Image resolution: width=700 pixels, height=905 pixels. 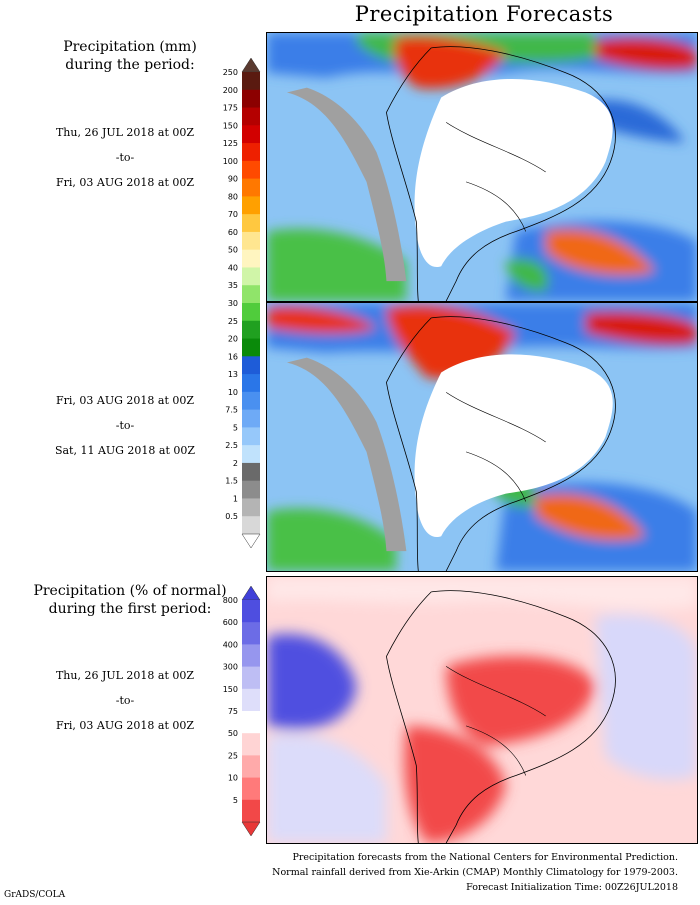 What do you see at coordinates (130, 56) in the screenshot?
I see `mm-header: Precipitation (mm) during the period:` at bounding box center [130, 56].